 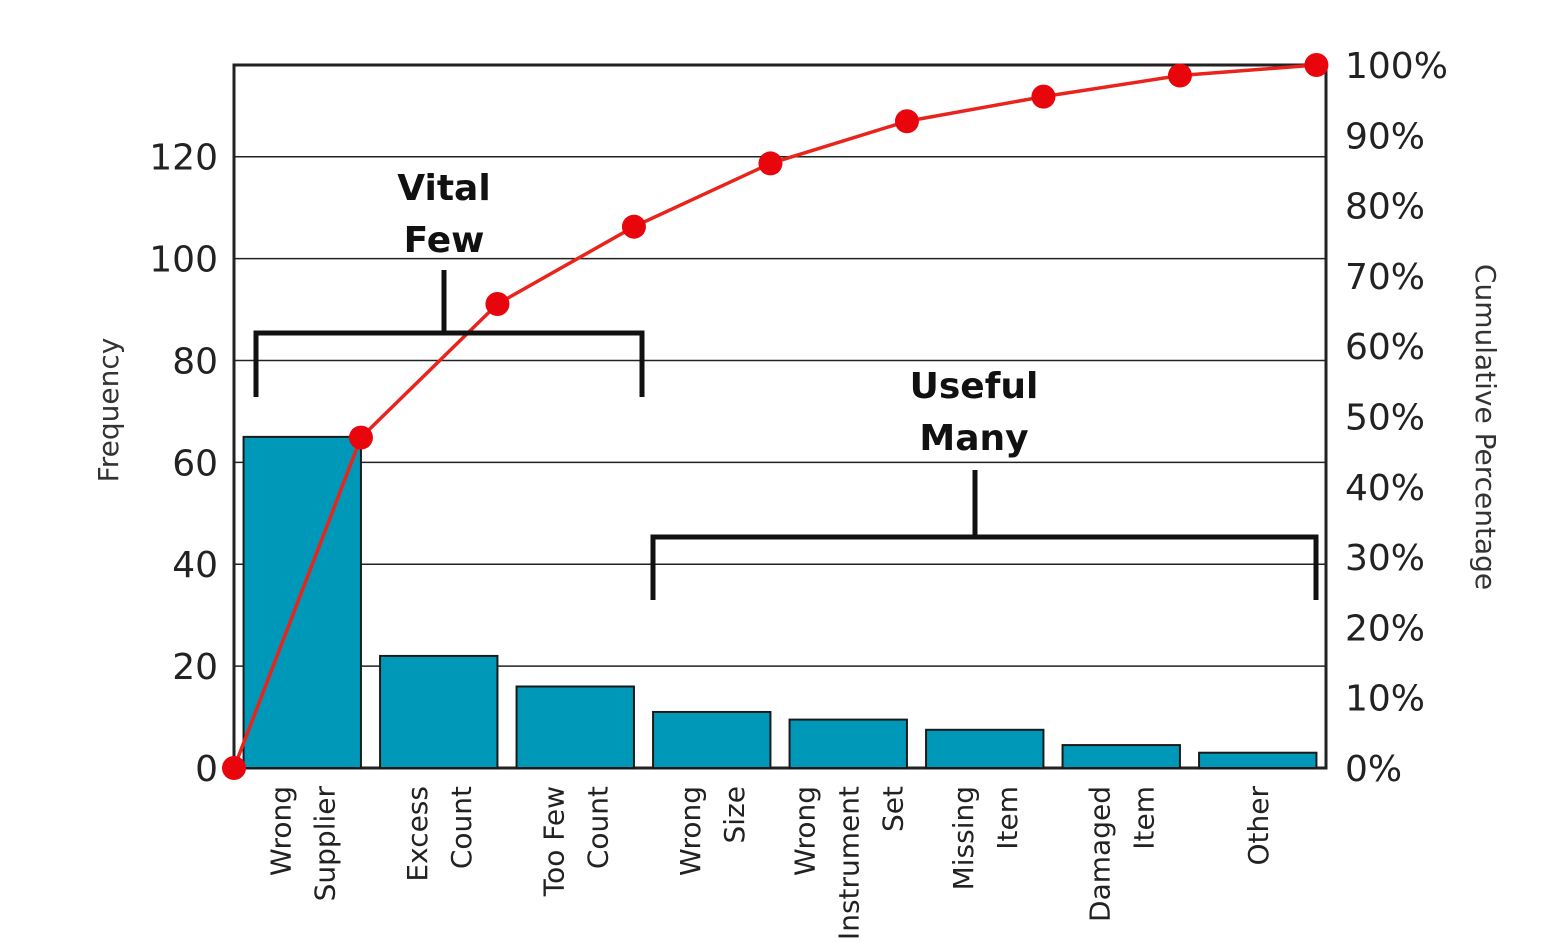 What do you see at coordinates (1385, 558) in the screenshot?
I see `y2-tick-label: 30%` at bounding box center [1385, 558].